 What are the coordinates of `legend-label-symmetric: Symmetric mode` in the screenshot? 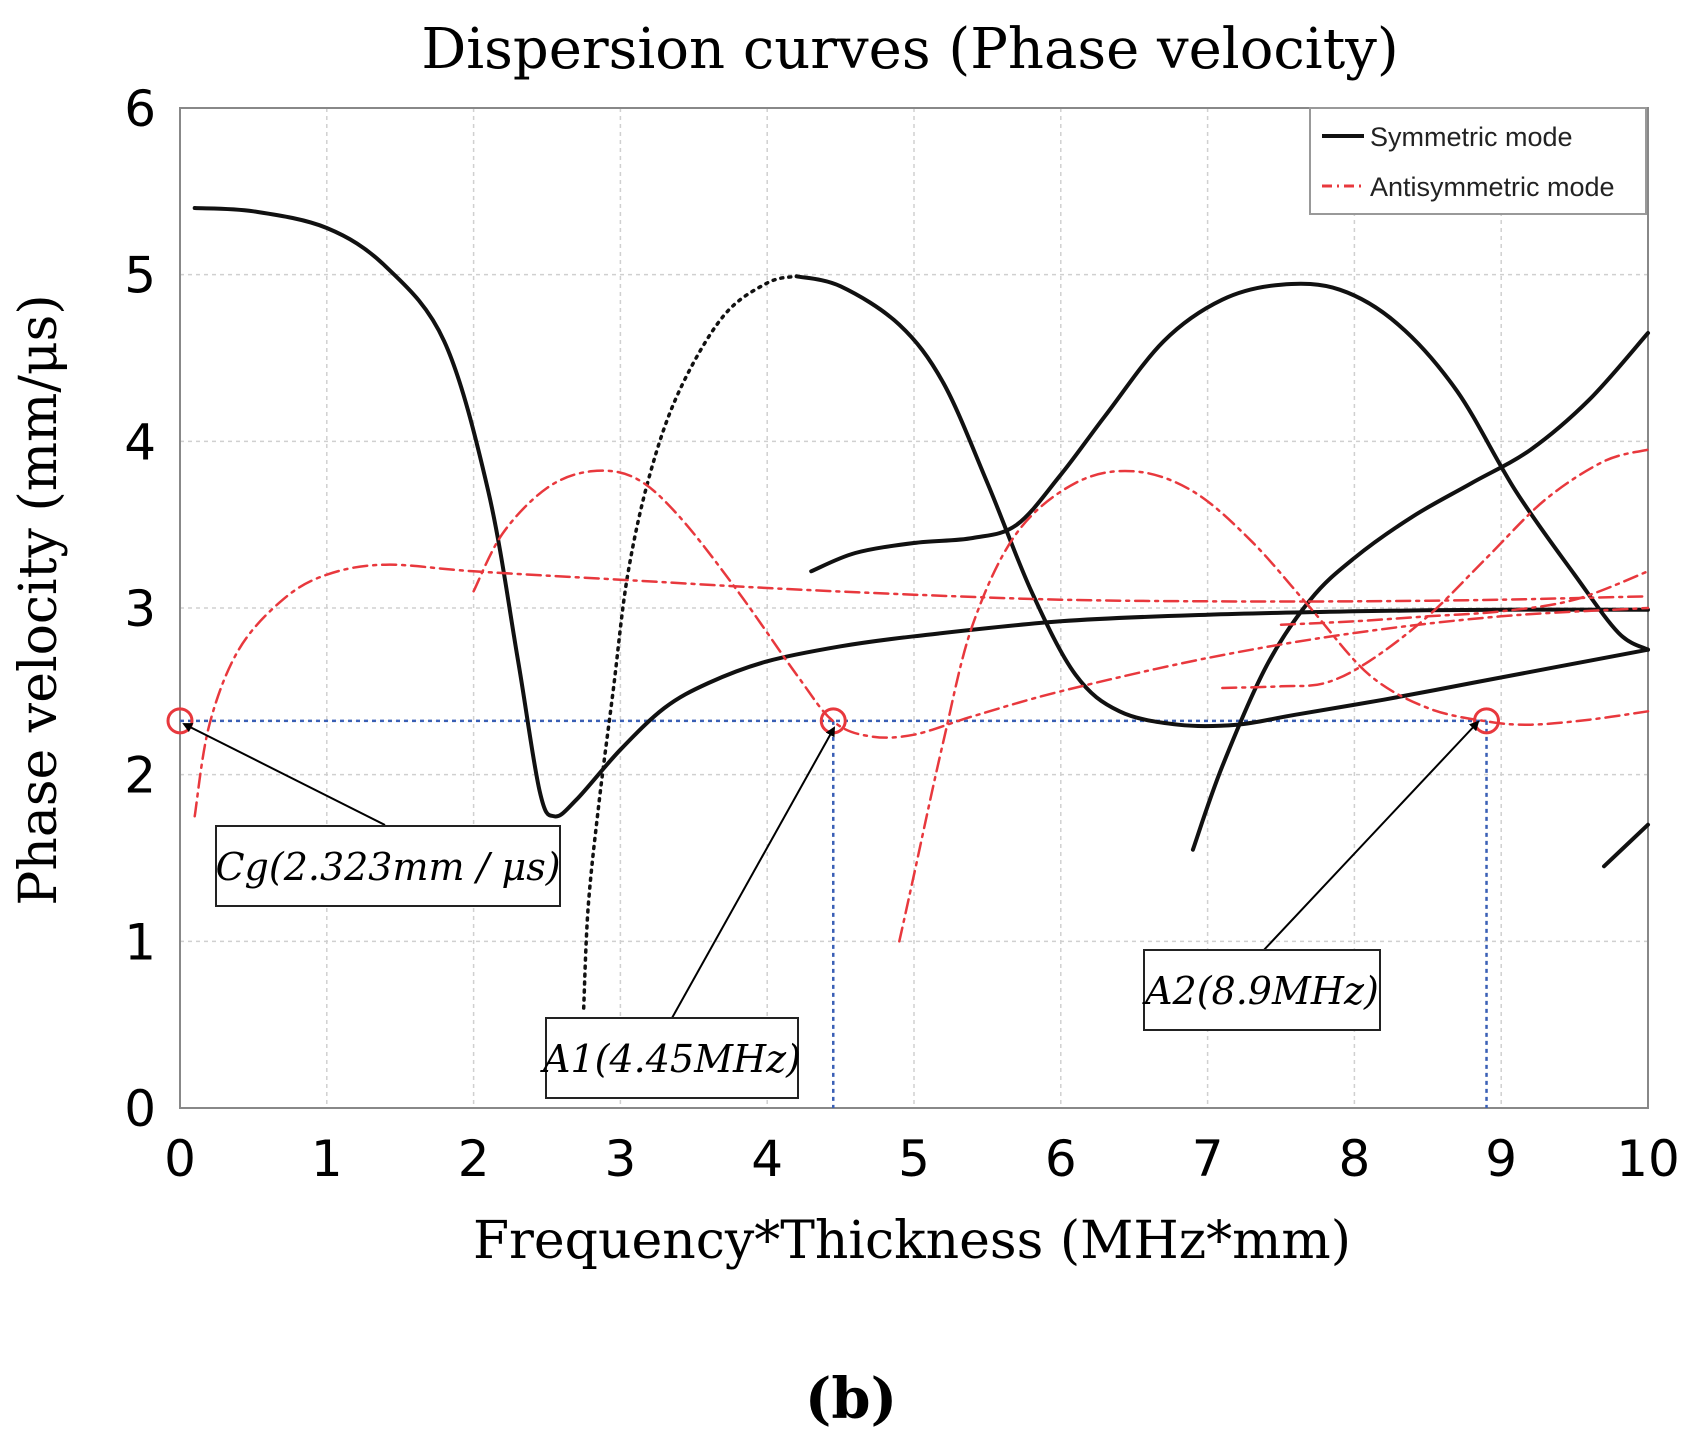 It's located at (1471, 137).